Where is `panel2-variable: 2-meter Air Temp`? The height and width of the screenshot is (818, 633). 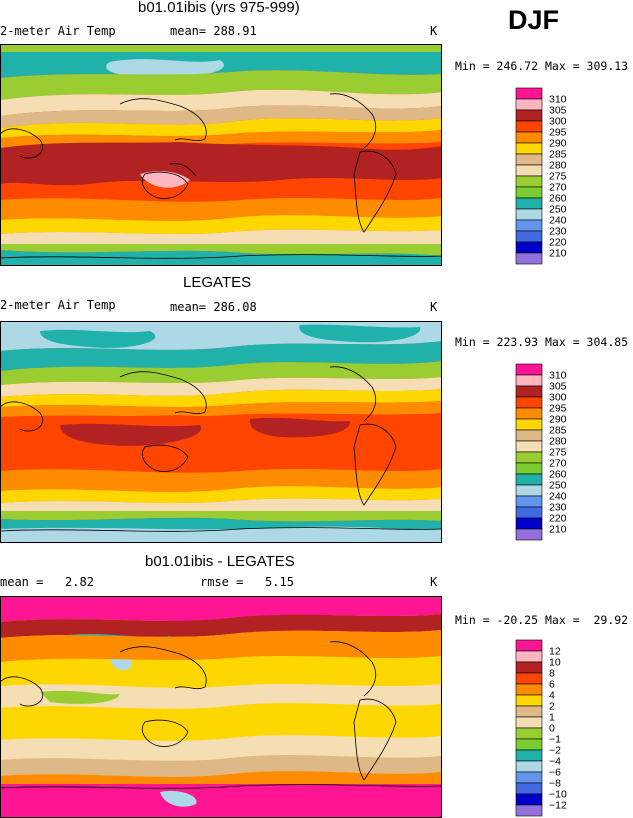
panel2-variable: 2-meter Air Temp is located at coordinates (58, 305).